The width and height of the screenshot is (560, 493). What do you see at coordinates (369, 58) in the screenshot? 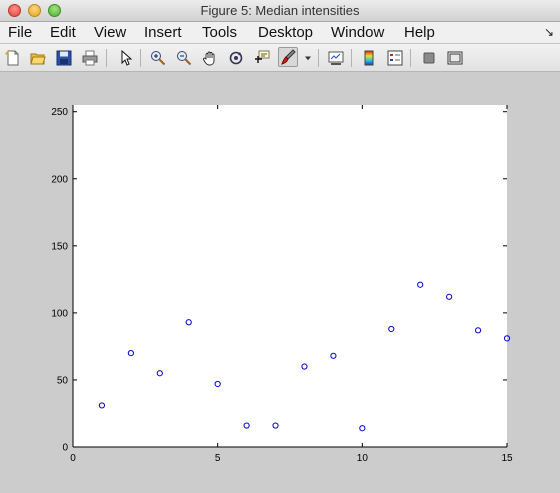
I see `colorbar-icon` at bounding box center [369, 58].